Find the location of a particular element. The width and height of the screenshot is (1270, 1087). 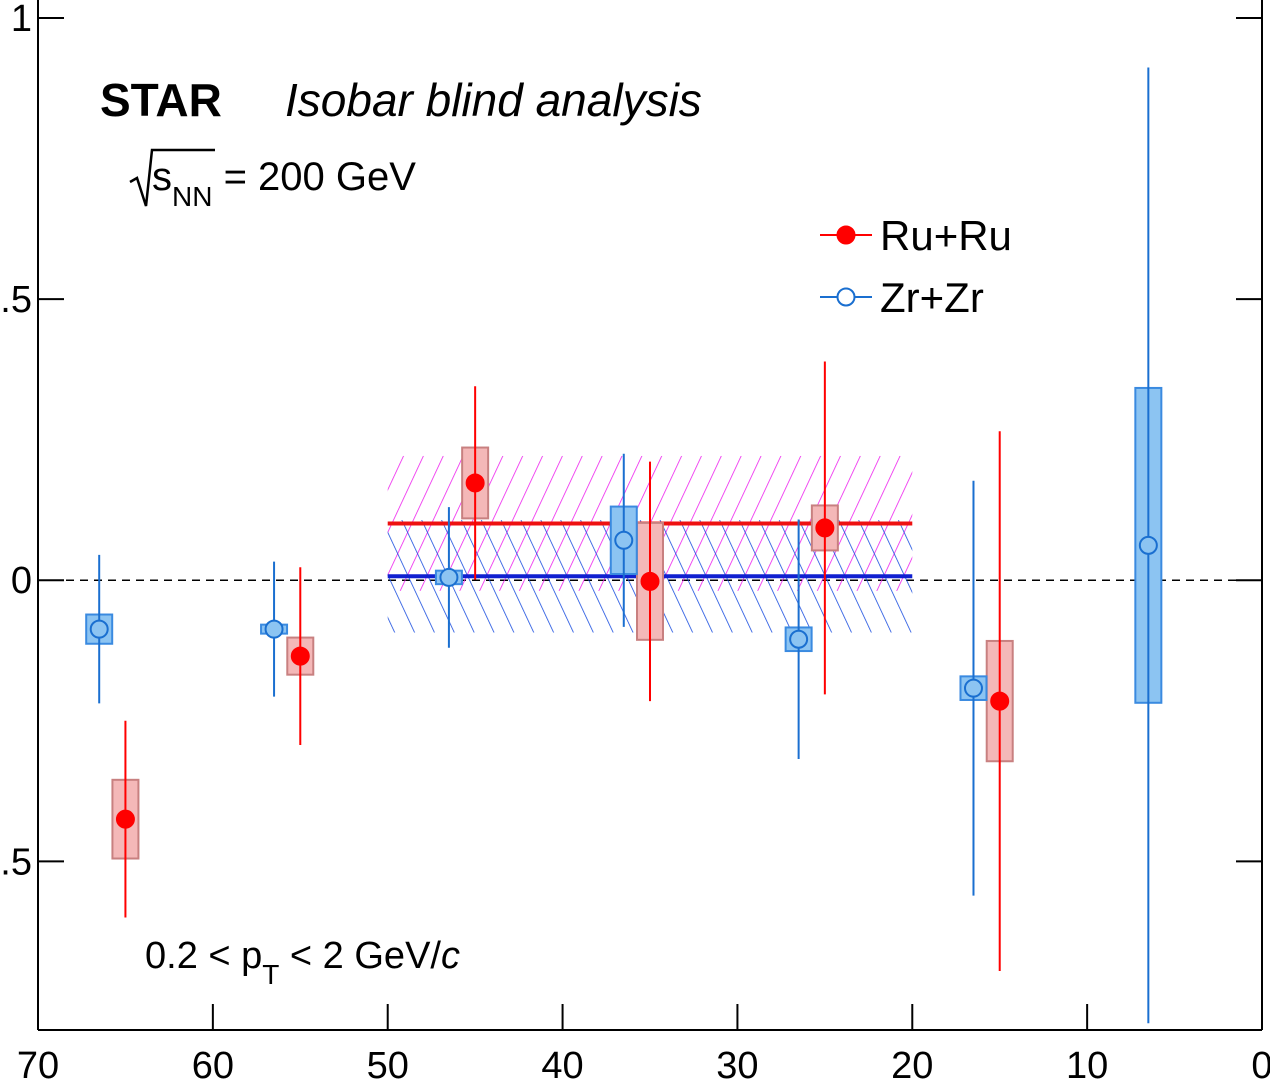

legend-label: Ru+Ru is located at coordinates (946, 235).